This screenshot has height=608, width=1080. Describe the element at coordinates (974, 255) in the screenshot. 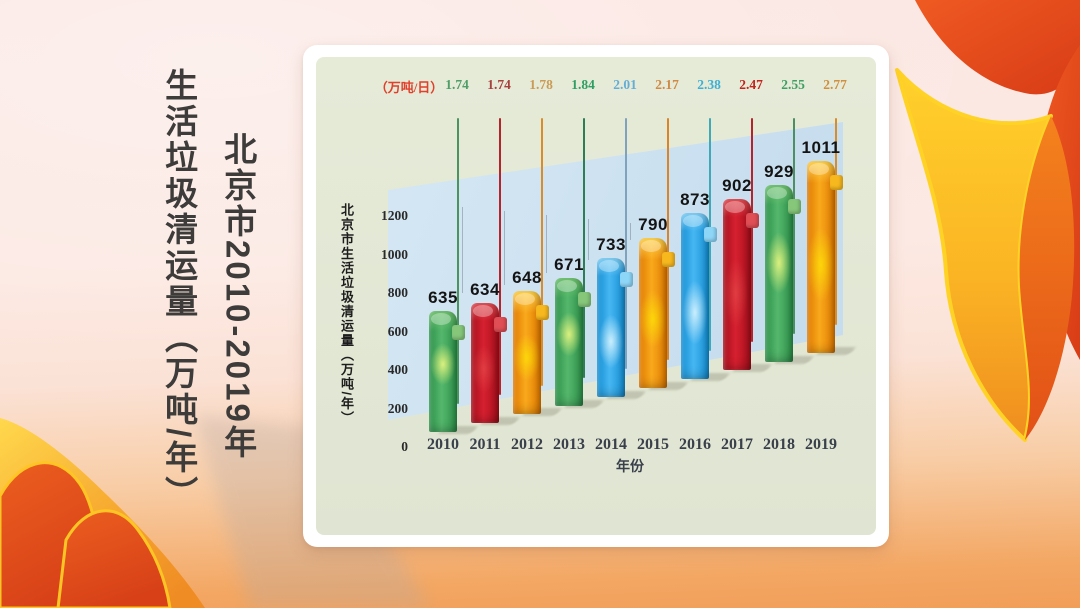

I see `flame-yellow-petal` at that location.